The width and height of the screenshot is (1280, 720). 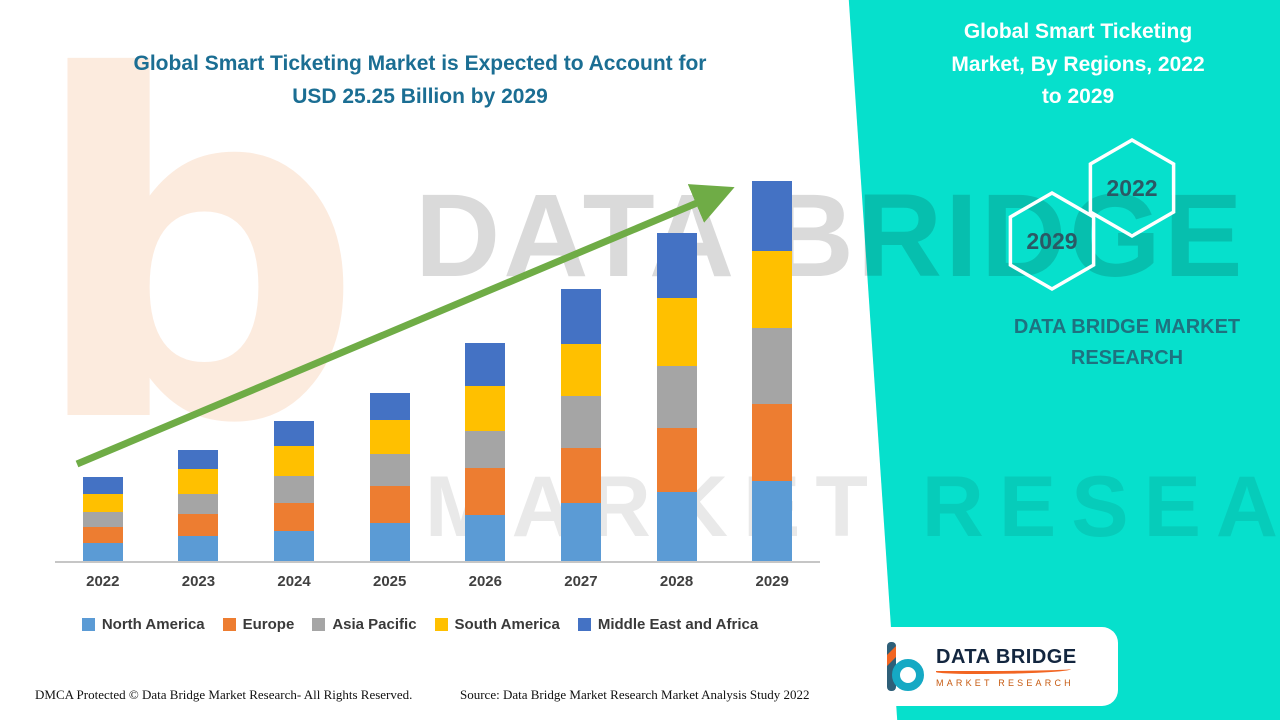 What do you see at coordinates (420, 96) in the screenshot?
I see `chart-title-line2: USD 25.25 Billion by 2029` at bounding box center [420, 96].